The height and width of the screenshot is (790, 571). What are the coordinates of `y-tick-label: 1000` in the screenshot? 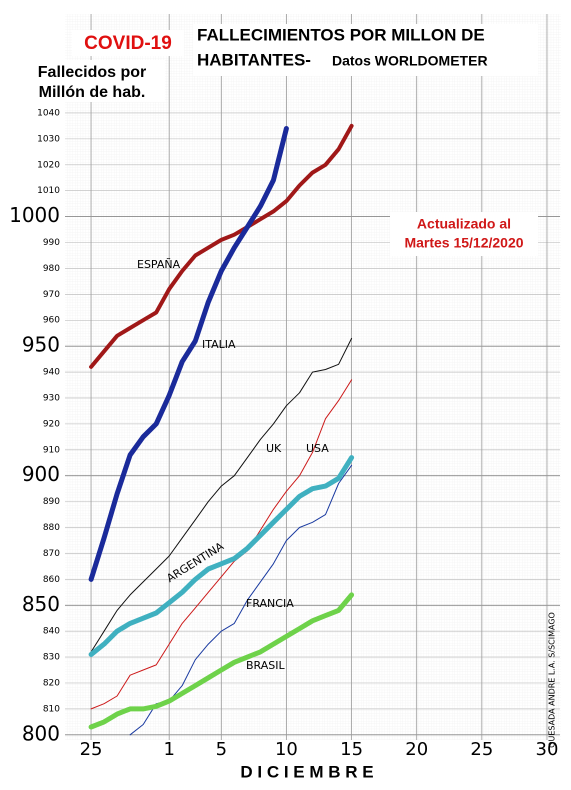 It's located at (34, 215).